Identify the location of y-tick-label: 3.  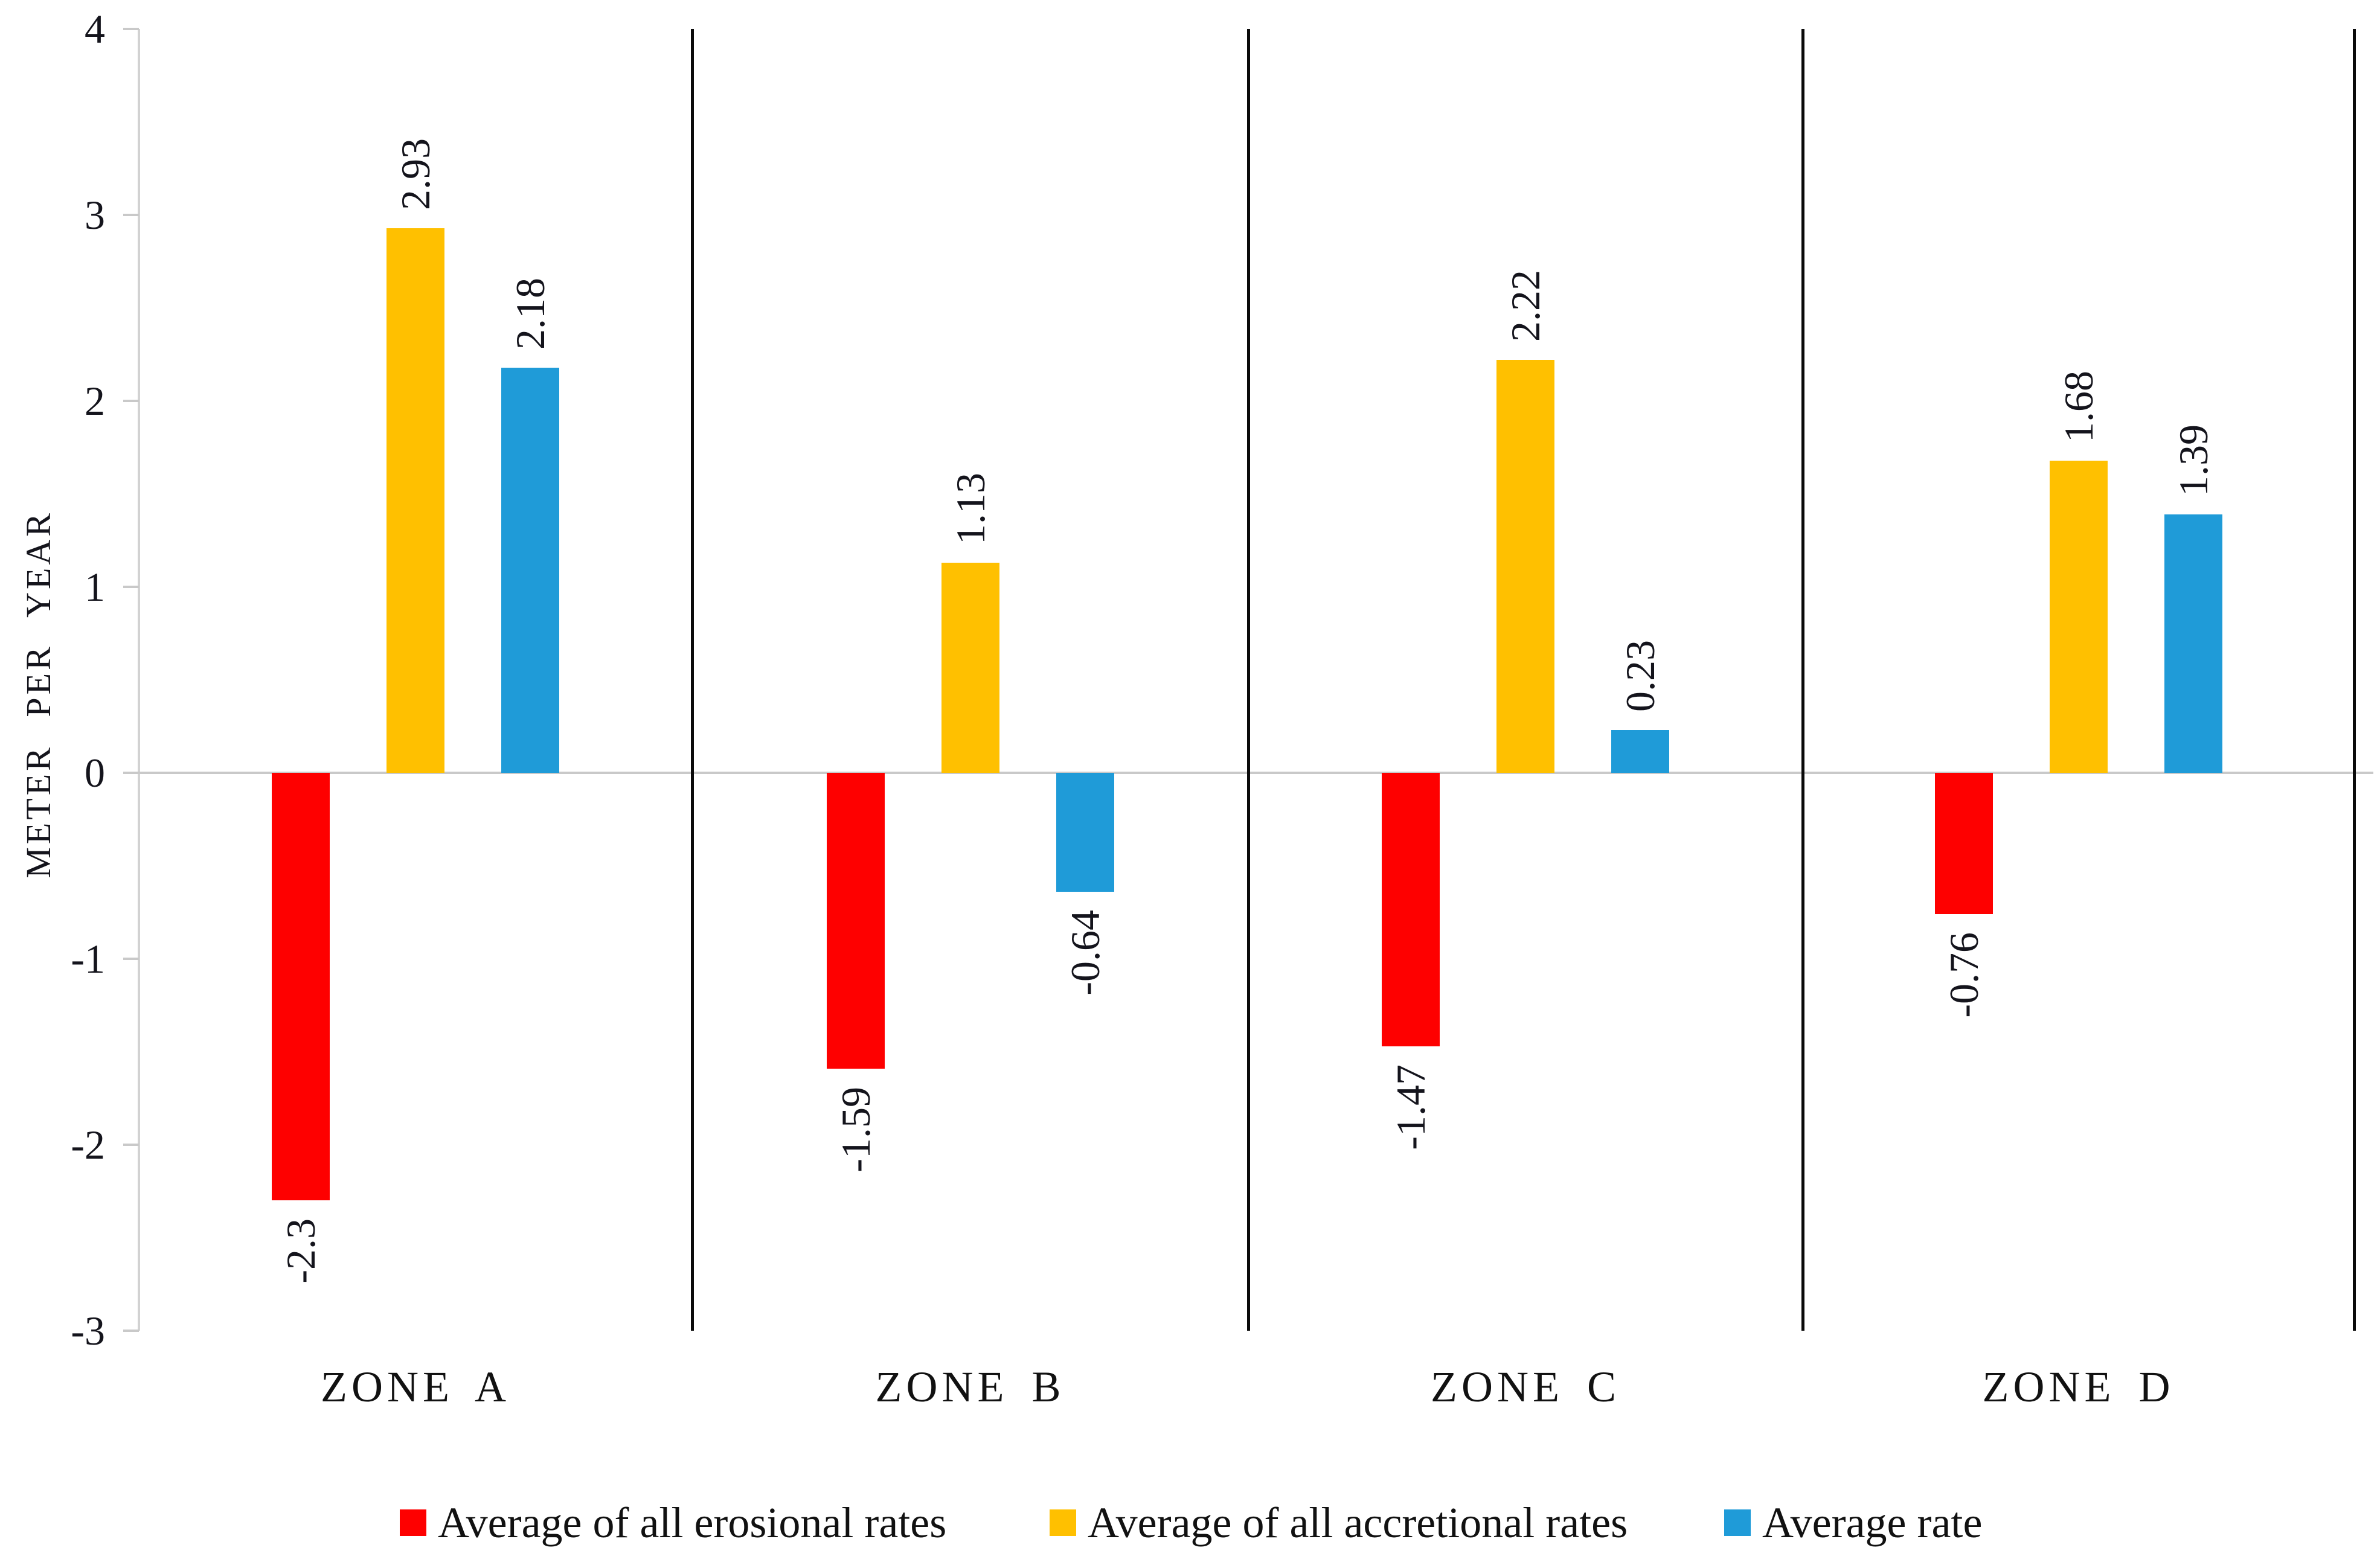
(95, 215).